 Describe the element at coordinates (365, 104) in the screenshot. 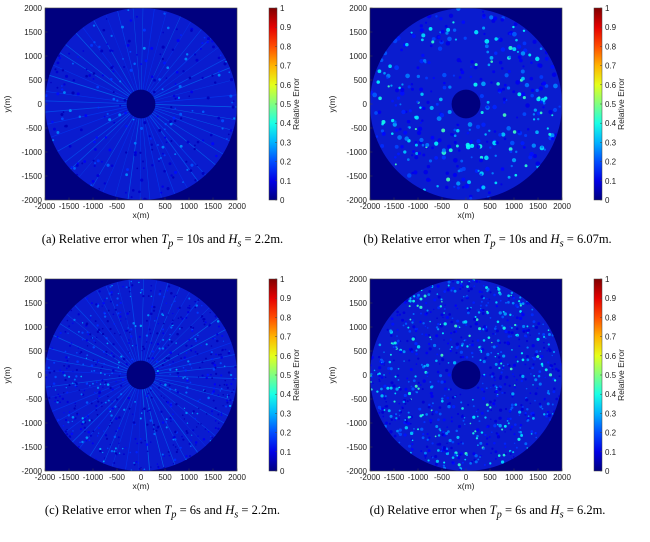

I see `y-tick-label: 0` at that location.